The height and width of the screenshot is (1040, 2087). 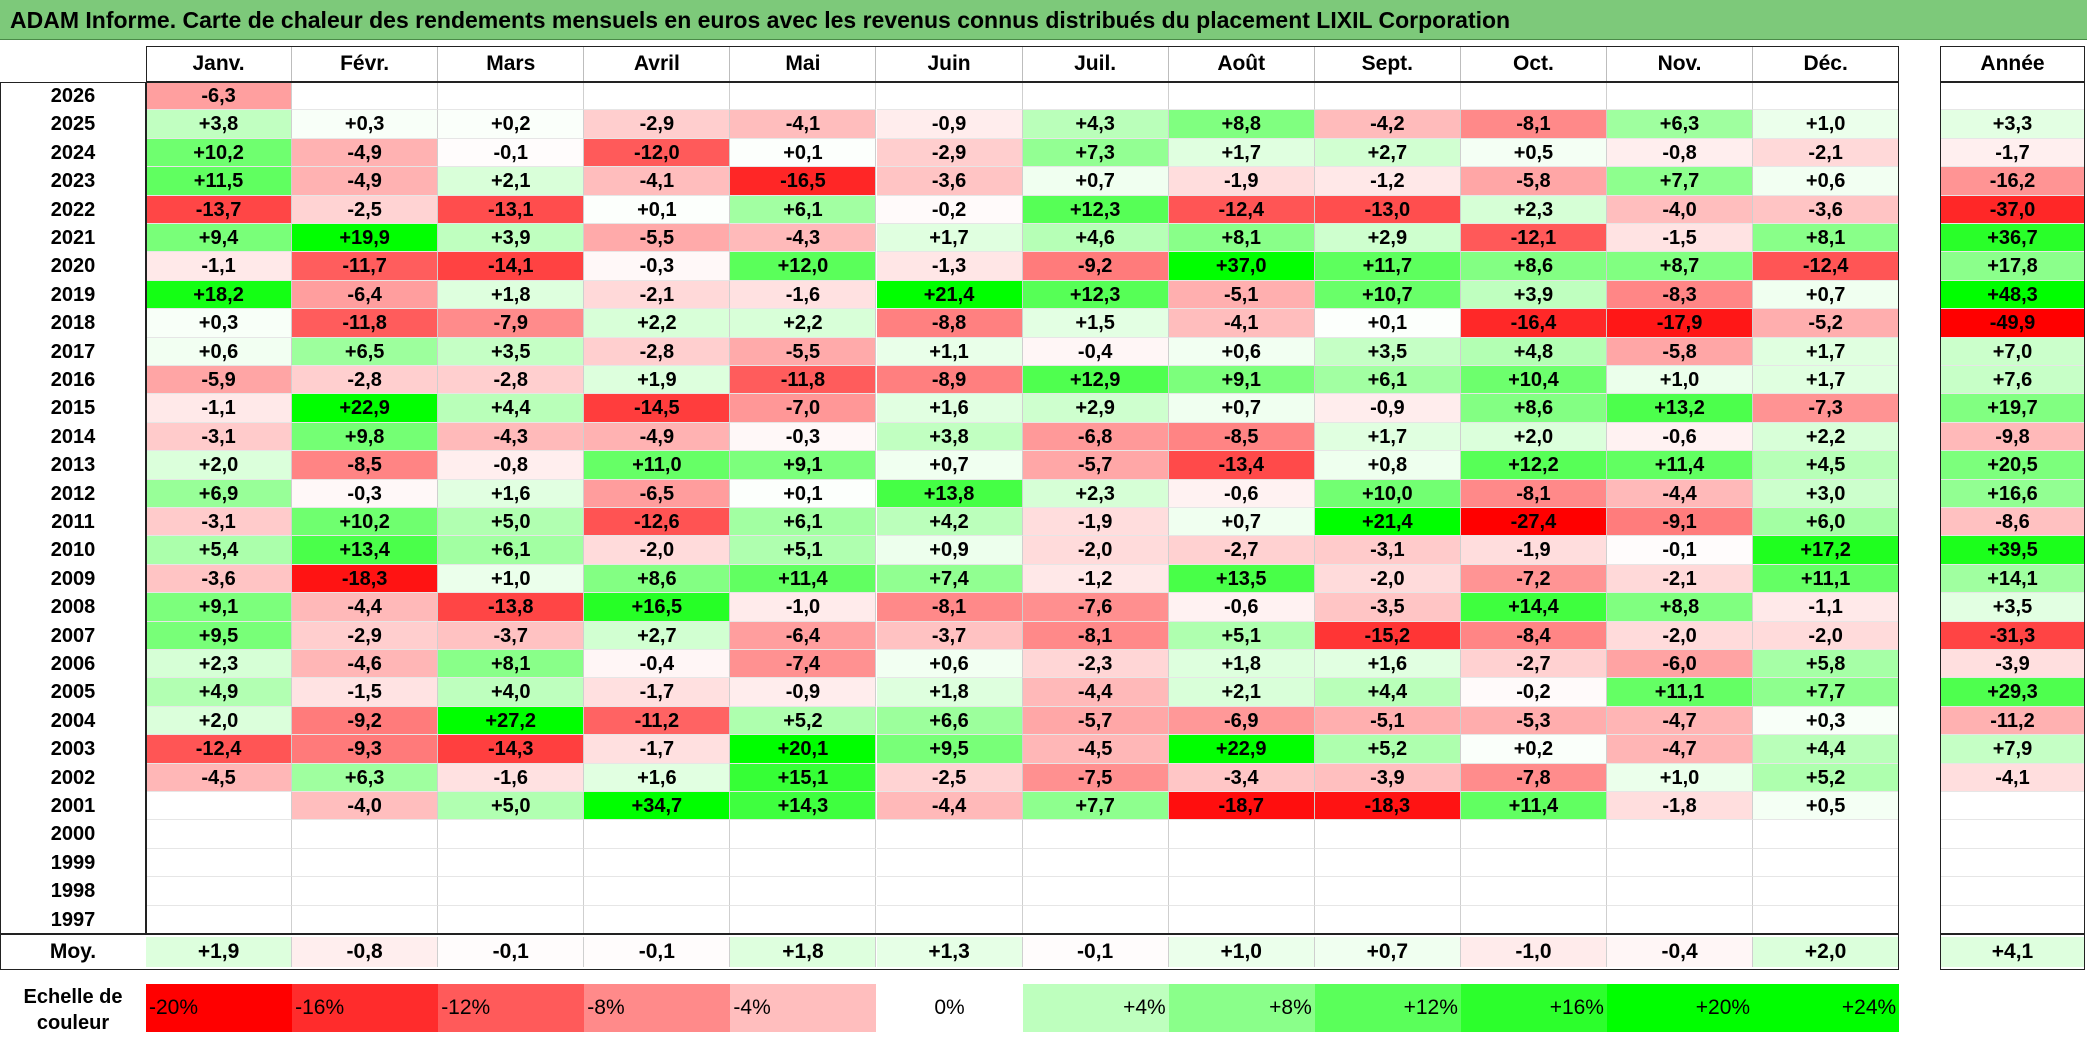 What do you see at coordinates (1241, 351) in the screenshot?
I see `heatmap-cell: +0,6` at bounding box center [1241, 351].